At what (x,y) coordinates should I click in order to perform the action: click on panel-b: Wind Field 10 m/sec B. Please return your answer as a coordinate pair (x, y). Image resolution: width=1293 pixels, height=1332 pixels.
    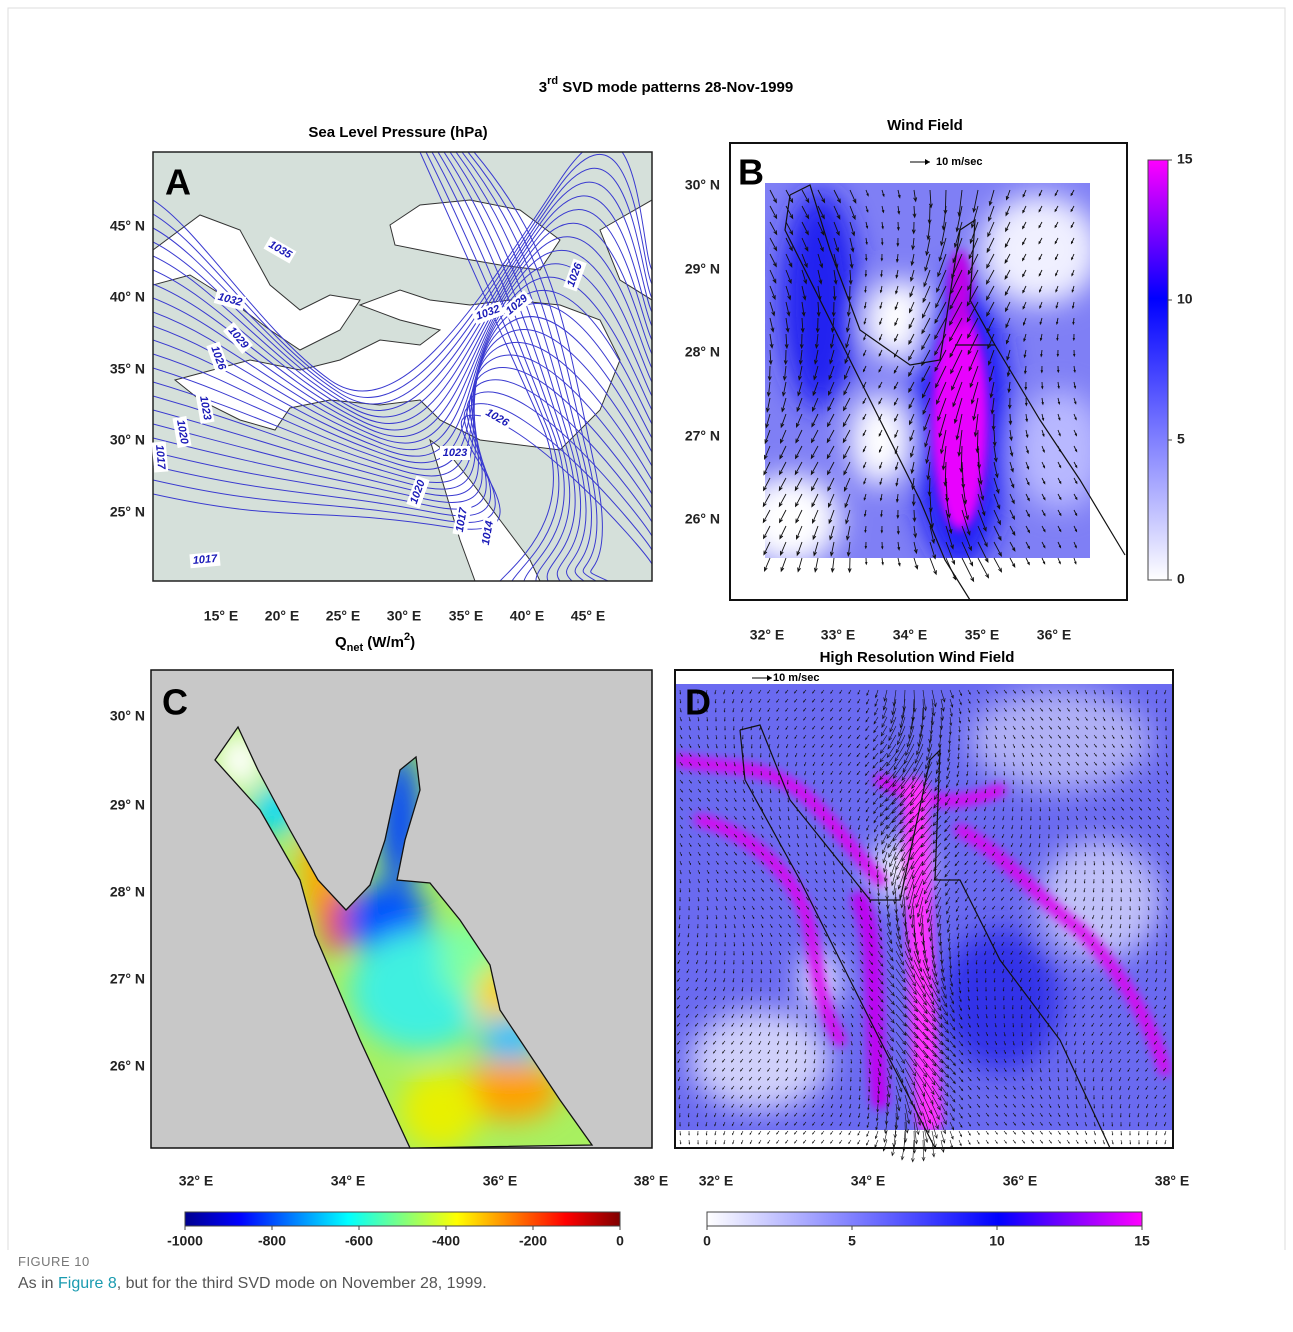
    Looking at the image, I should click on (949, 359).